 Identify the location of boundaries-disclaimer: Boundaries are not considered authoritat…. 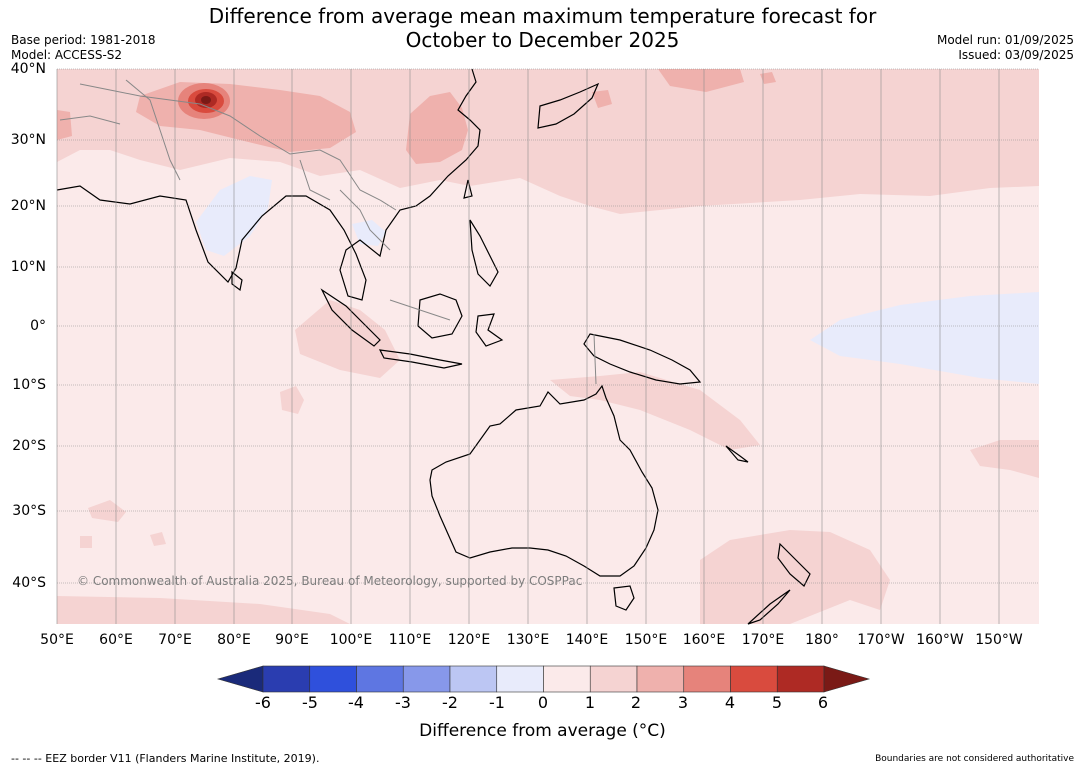
(974, 759).